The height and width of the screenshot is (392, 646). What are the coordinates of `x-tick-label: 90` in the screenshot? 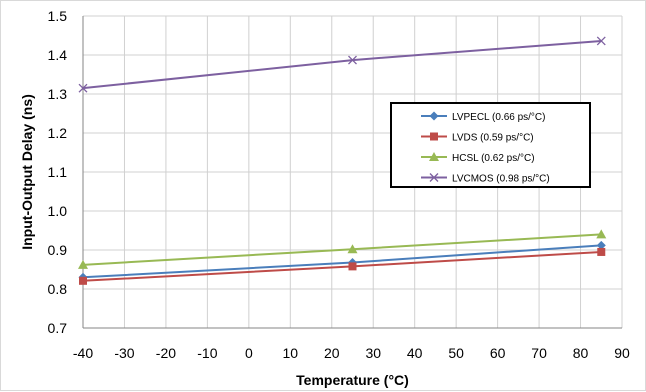 It's located at (622, 353).